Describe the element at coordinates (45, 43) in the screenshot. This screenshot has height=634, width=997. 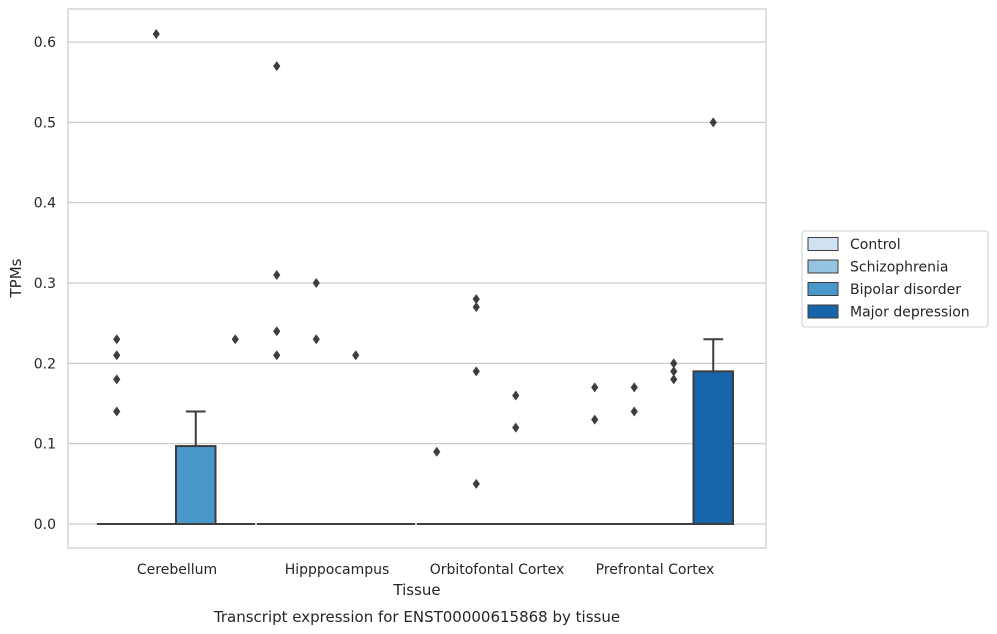
I see `y-tick-label: 0.6` at that location.